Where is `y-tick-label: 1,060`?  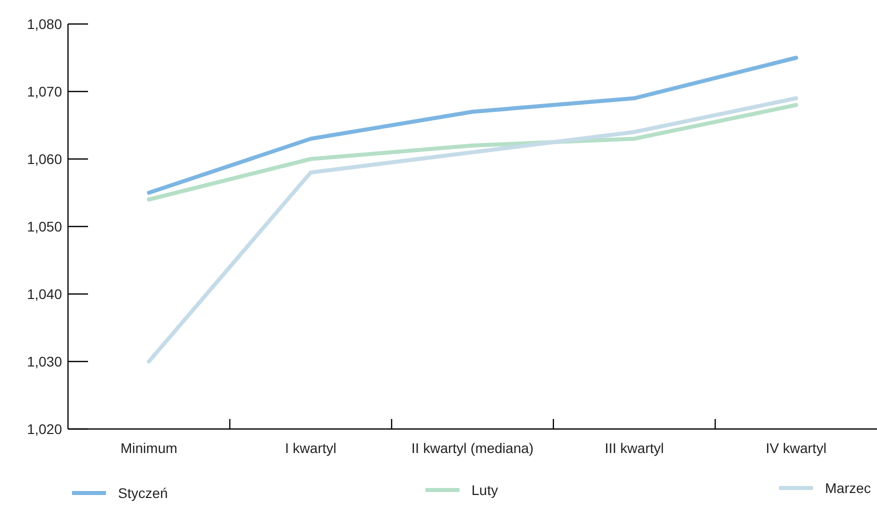
y-tick-label: 1,060 is located at coordinates (44, 158).